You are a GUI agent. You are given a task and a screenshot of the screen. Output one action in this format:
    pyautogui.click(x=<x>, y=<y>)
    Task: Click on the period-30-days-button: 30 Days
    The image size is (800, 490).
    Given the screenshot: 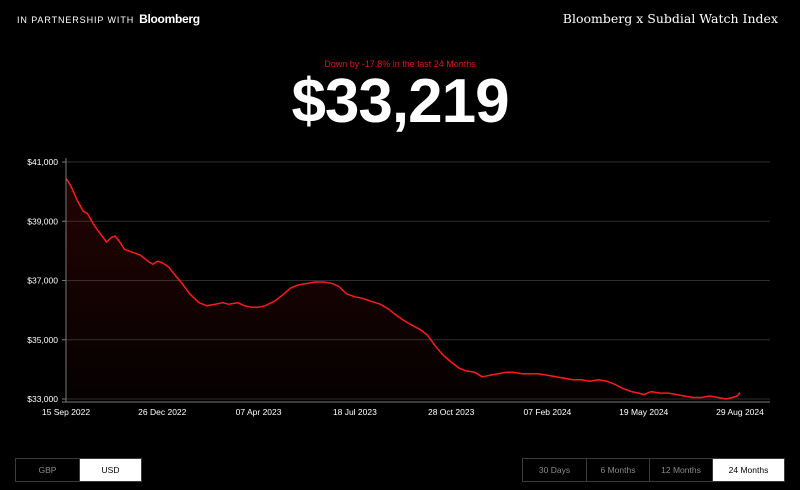 What is the action you would take?
    pyautogui.click(x=554, y=470)
    